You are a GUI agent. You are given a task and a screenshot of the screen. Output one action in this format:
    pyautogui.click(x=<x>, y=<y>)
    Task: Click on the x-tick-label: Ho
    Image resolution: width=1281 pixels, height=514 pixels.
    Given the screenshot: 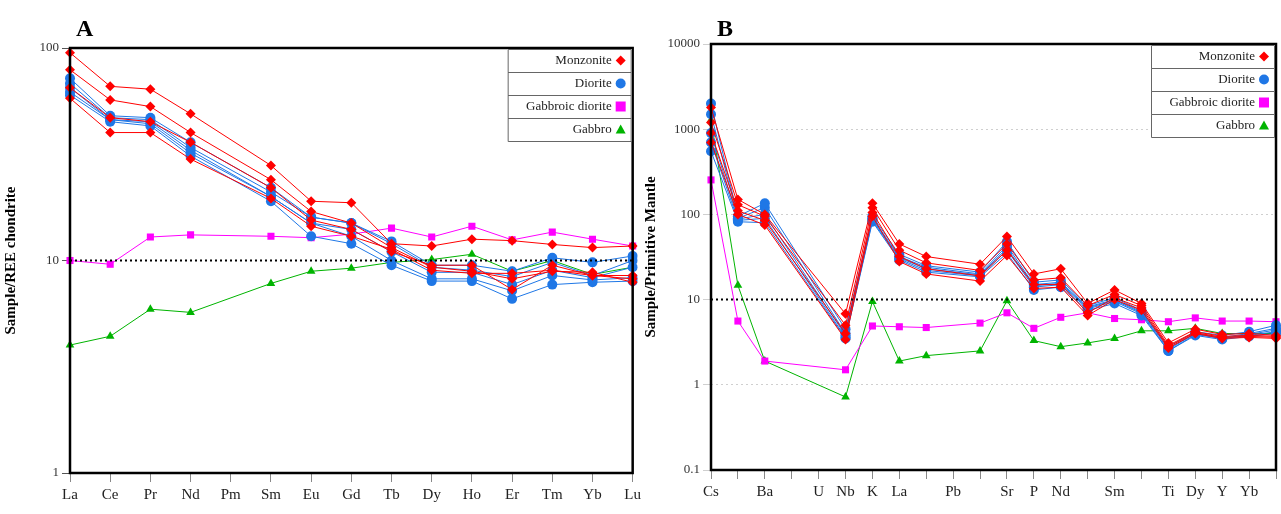 What is the action you would take?
    pyautogui.click(x=472, y=493)
    